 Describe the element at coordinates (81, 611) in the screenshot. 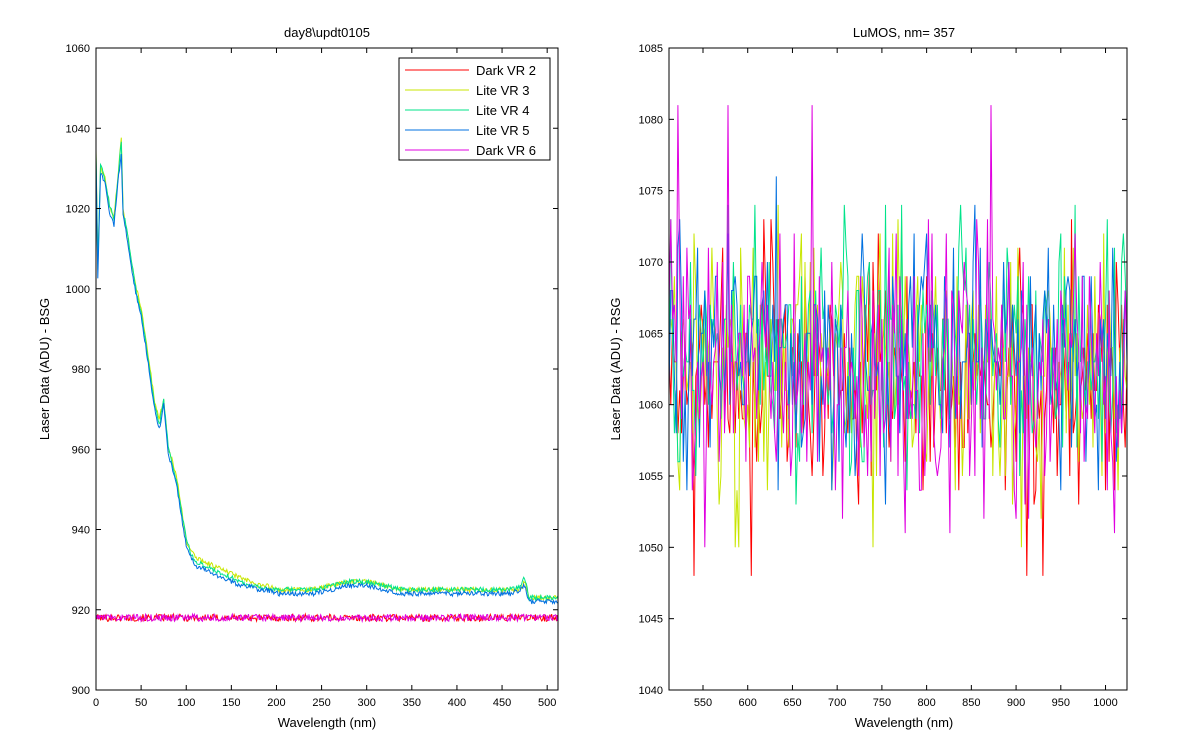

I see `y-tick-label: 920` at that location.